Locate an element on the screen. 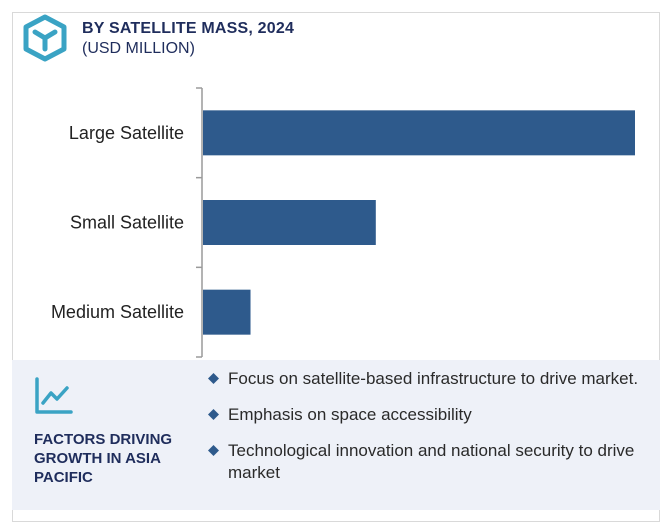  line-chart-icon is located at coordinates (54, 395).